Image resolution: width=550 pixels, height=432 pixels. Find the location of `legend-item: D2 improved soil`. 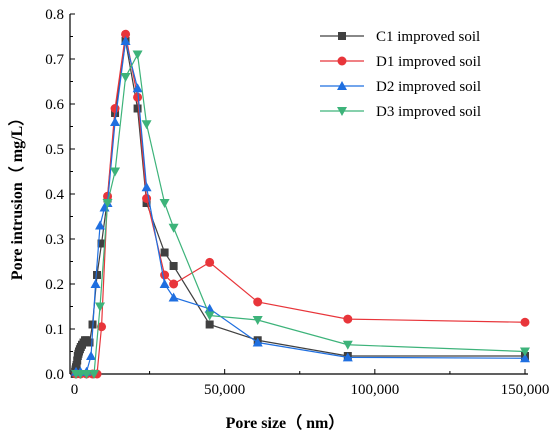

legend-item: D2 improved soil is located at coordinates (400, 87).